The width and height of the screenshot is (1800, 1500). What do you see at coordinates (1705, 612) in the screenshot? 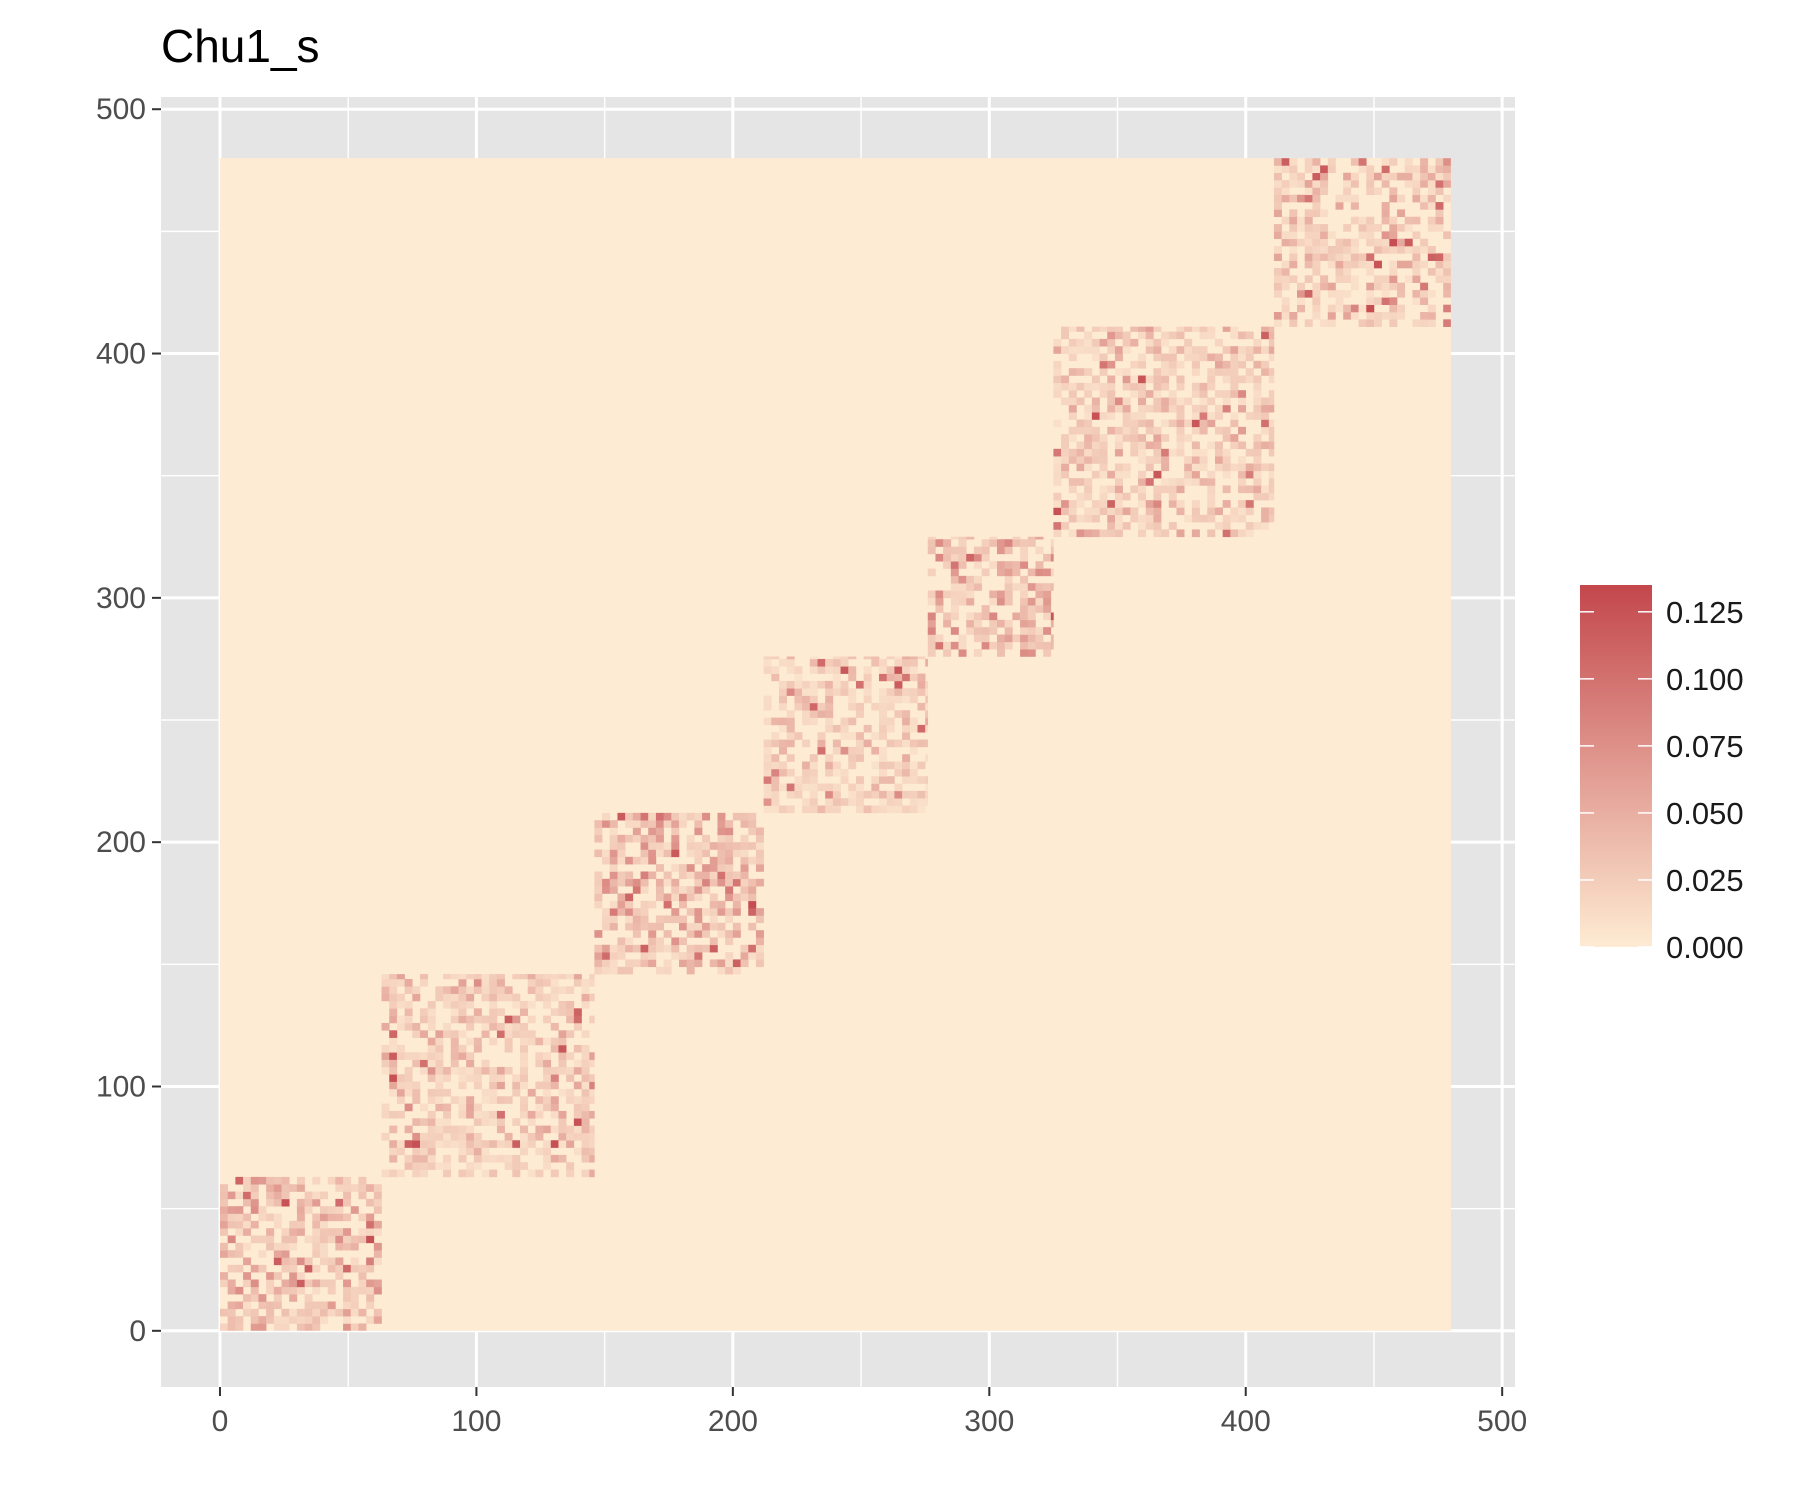
I see `legend-label: 0.125` at bounding box center [1705, 612].